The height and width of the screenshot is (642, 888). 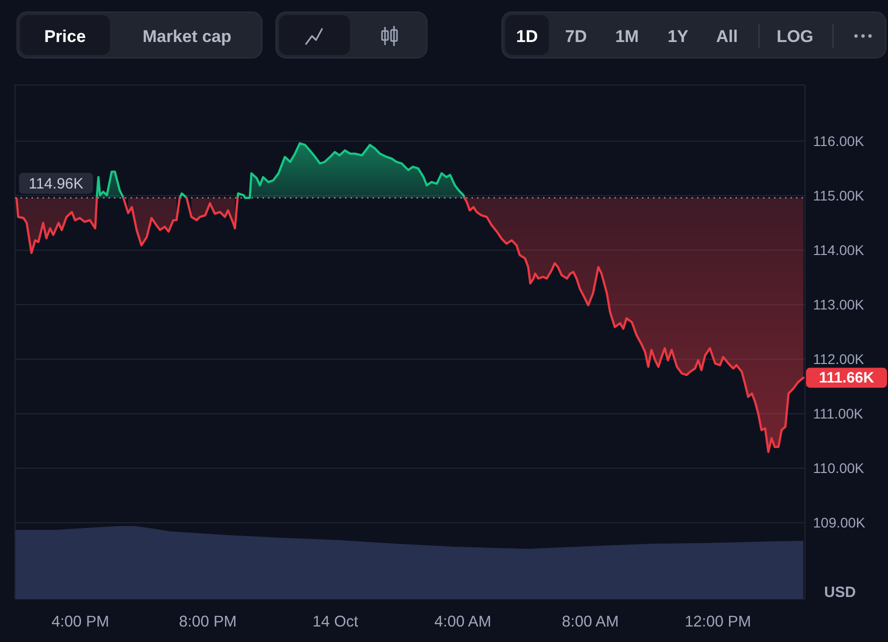 What do you see at coordinates (590, 622) in the screenshot?
I see `x-tick-label: 8:00 AM` at bounding box center [590, 622].